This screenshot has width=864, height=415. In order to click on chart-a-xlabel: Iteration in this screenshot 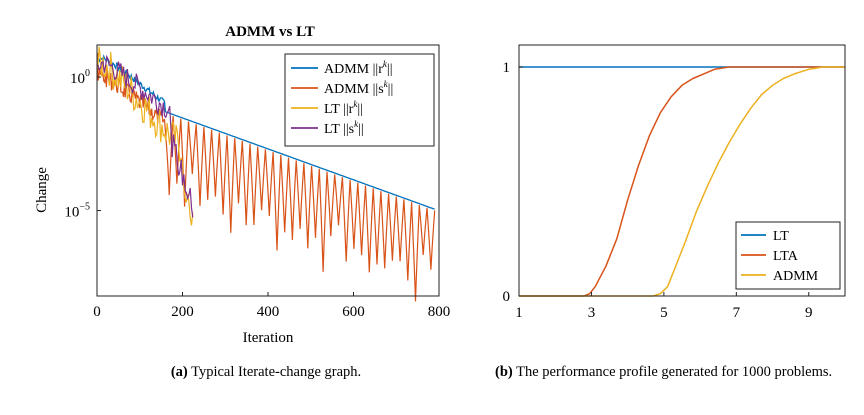, I will do `click(268, 338)`.